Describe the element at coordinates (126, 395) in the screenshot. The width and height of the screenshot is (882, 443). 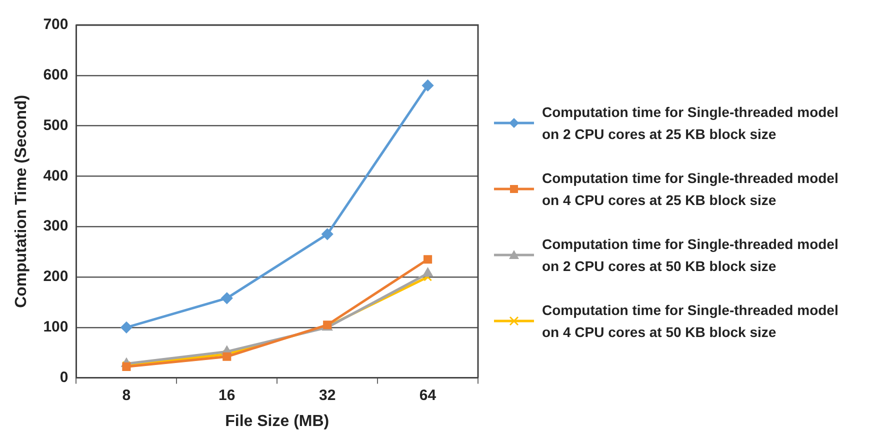
I see `x-tick-label: 8` at that location.